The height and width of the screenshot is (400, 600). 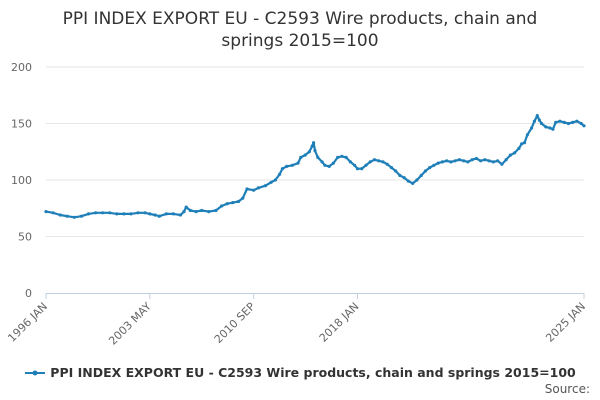 What do you see at coordinates (567, 389) in the screenshot?
I see `source-credit: Source:` at bounding box center [567, 389].